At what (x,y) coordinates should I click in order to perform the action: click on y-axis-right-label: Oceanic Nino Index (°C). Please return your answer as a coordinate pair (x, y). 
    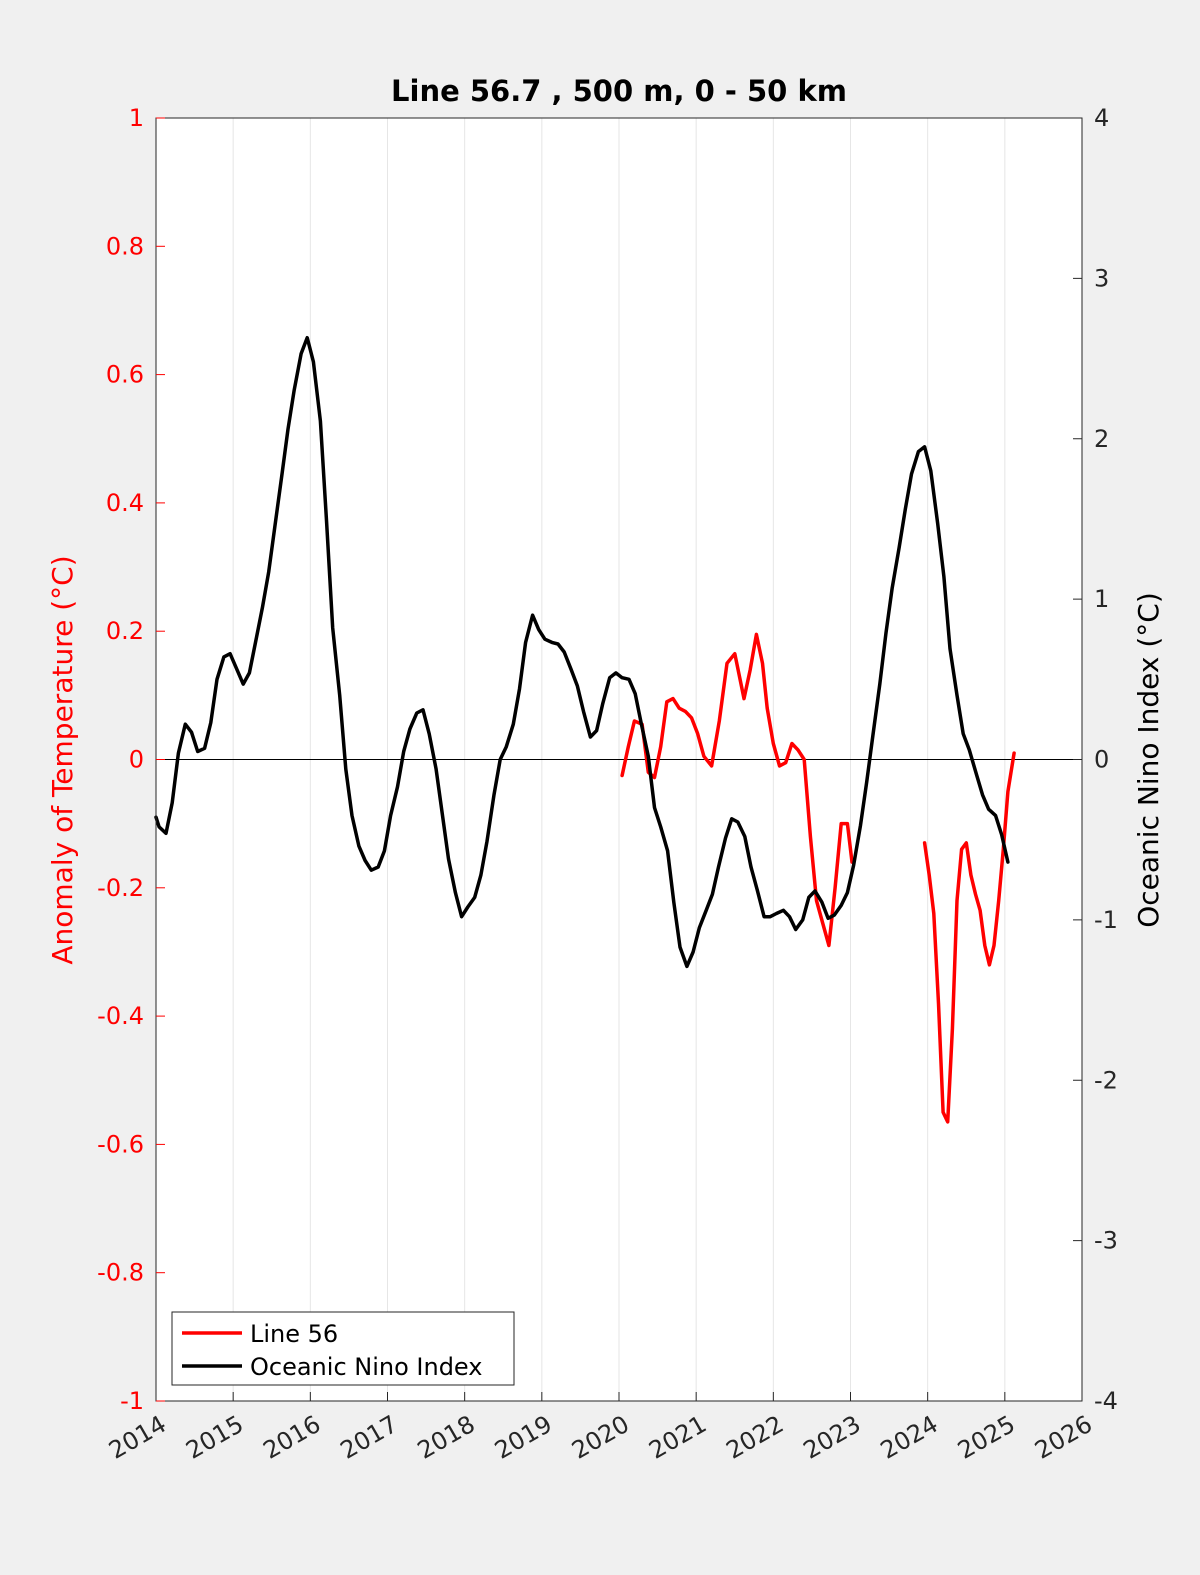
    Looking at the image, I should click on (1148, 760).